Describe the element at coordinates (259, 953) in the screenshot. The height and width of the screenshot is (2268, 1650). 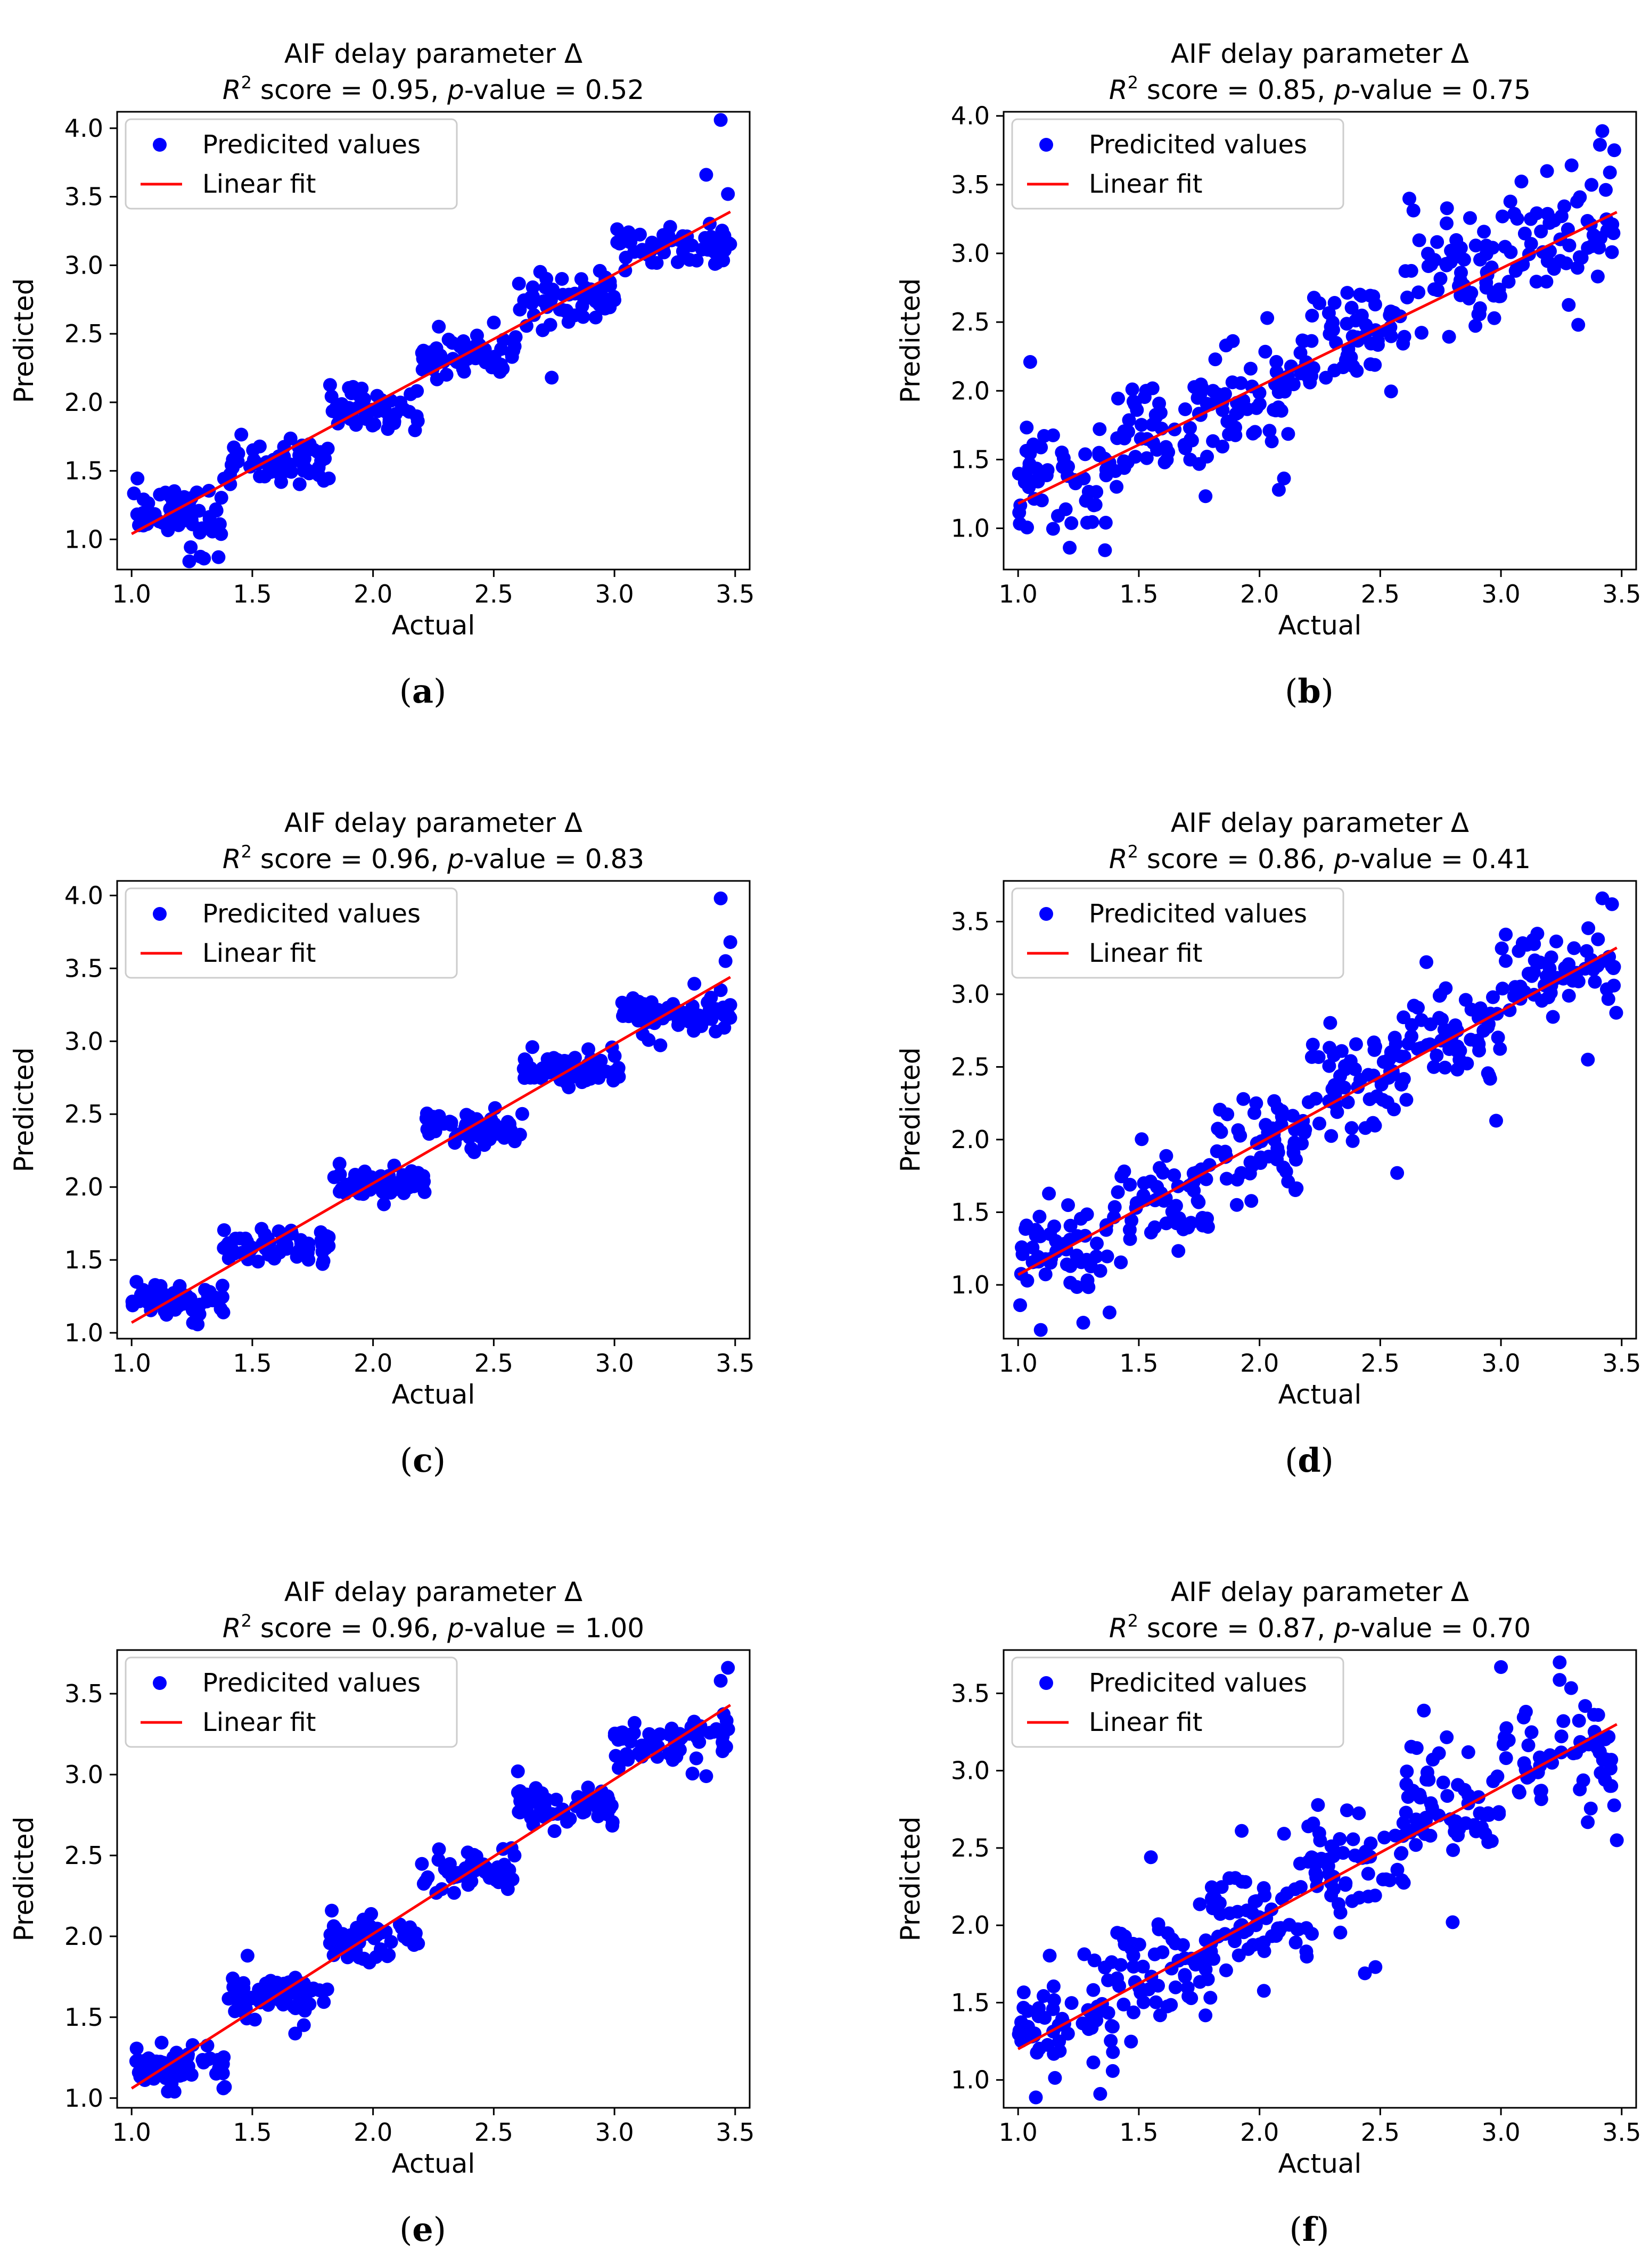
I see `legend-label-line: Linear fit` at that location.